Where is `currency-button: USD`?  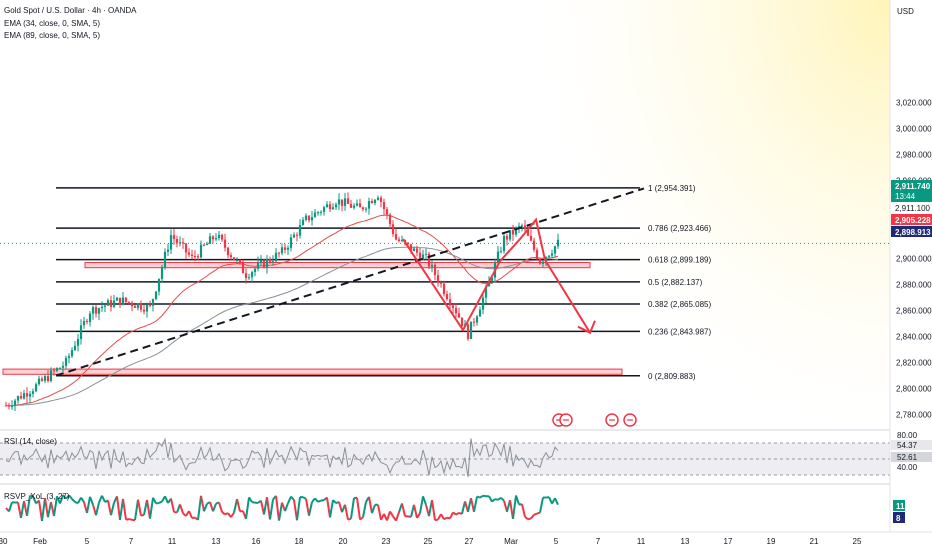 currency-button: USD is located at coordinates (905, 11).